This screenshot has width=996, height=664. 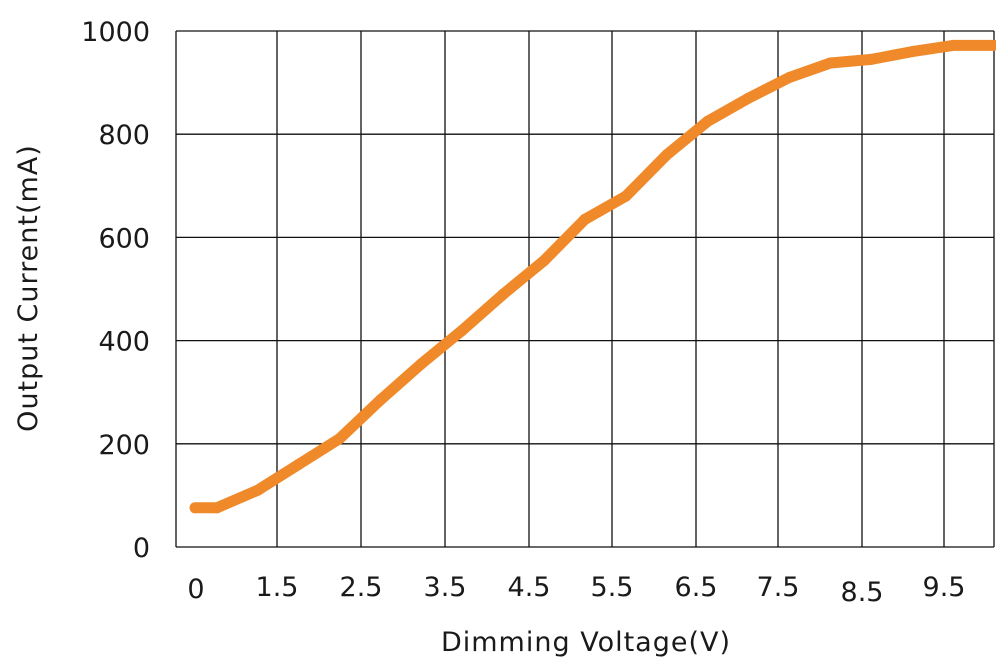 I want to click on x-tick-label: 1.5, so click(x=277, y=587).